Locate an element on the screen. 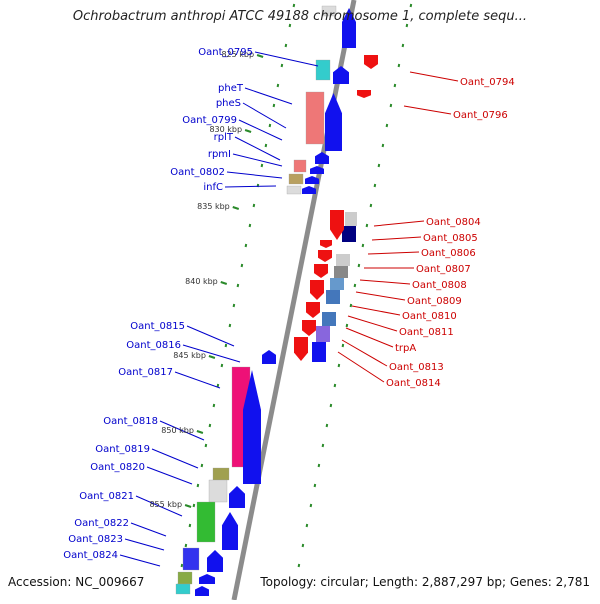  gene-label: rpmI is located at coordinates (219, 154).